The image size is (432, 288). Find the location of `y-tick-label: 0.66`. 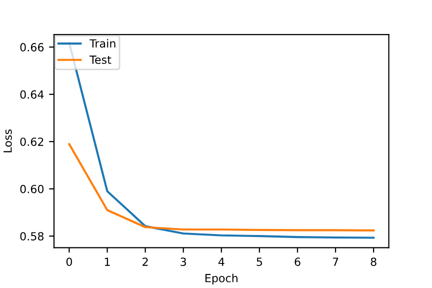

y-tick-label: 0.66 is located at coordinates (32, 47).